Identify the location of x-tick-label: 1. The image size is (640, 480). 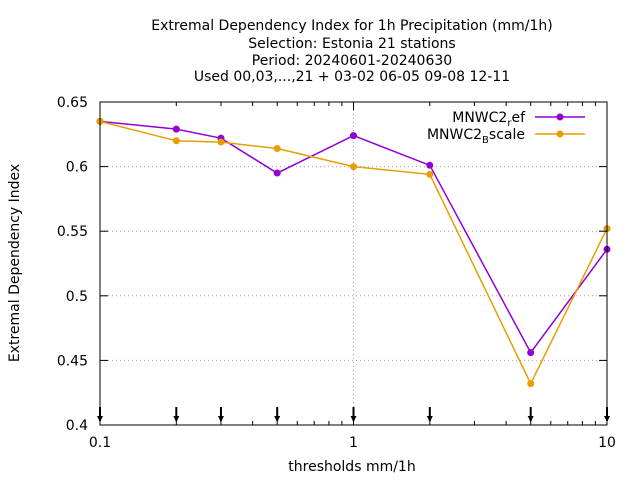
(353, 443).